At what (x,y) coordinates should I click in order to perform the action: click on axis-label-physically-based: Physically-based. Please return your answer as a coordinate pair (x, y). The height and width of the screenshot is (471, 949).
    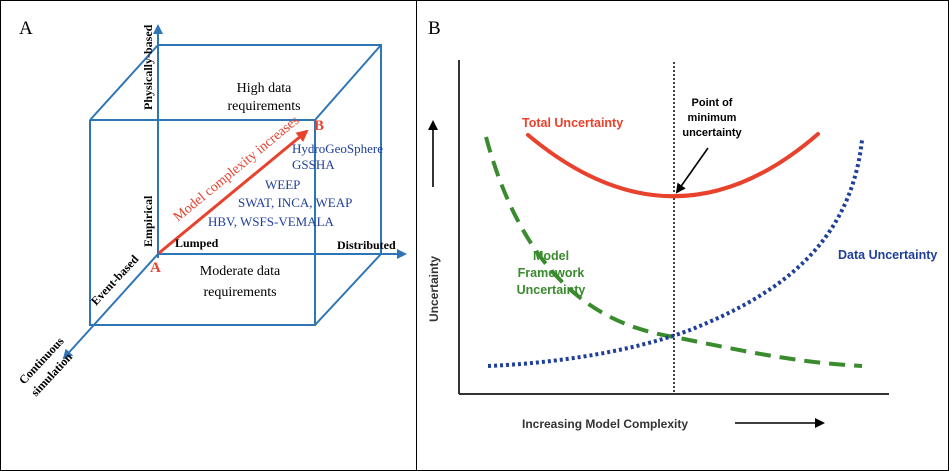
    Looking at the image, I should click on (148, 67).